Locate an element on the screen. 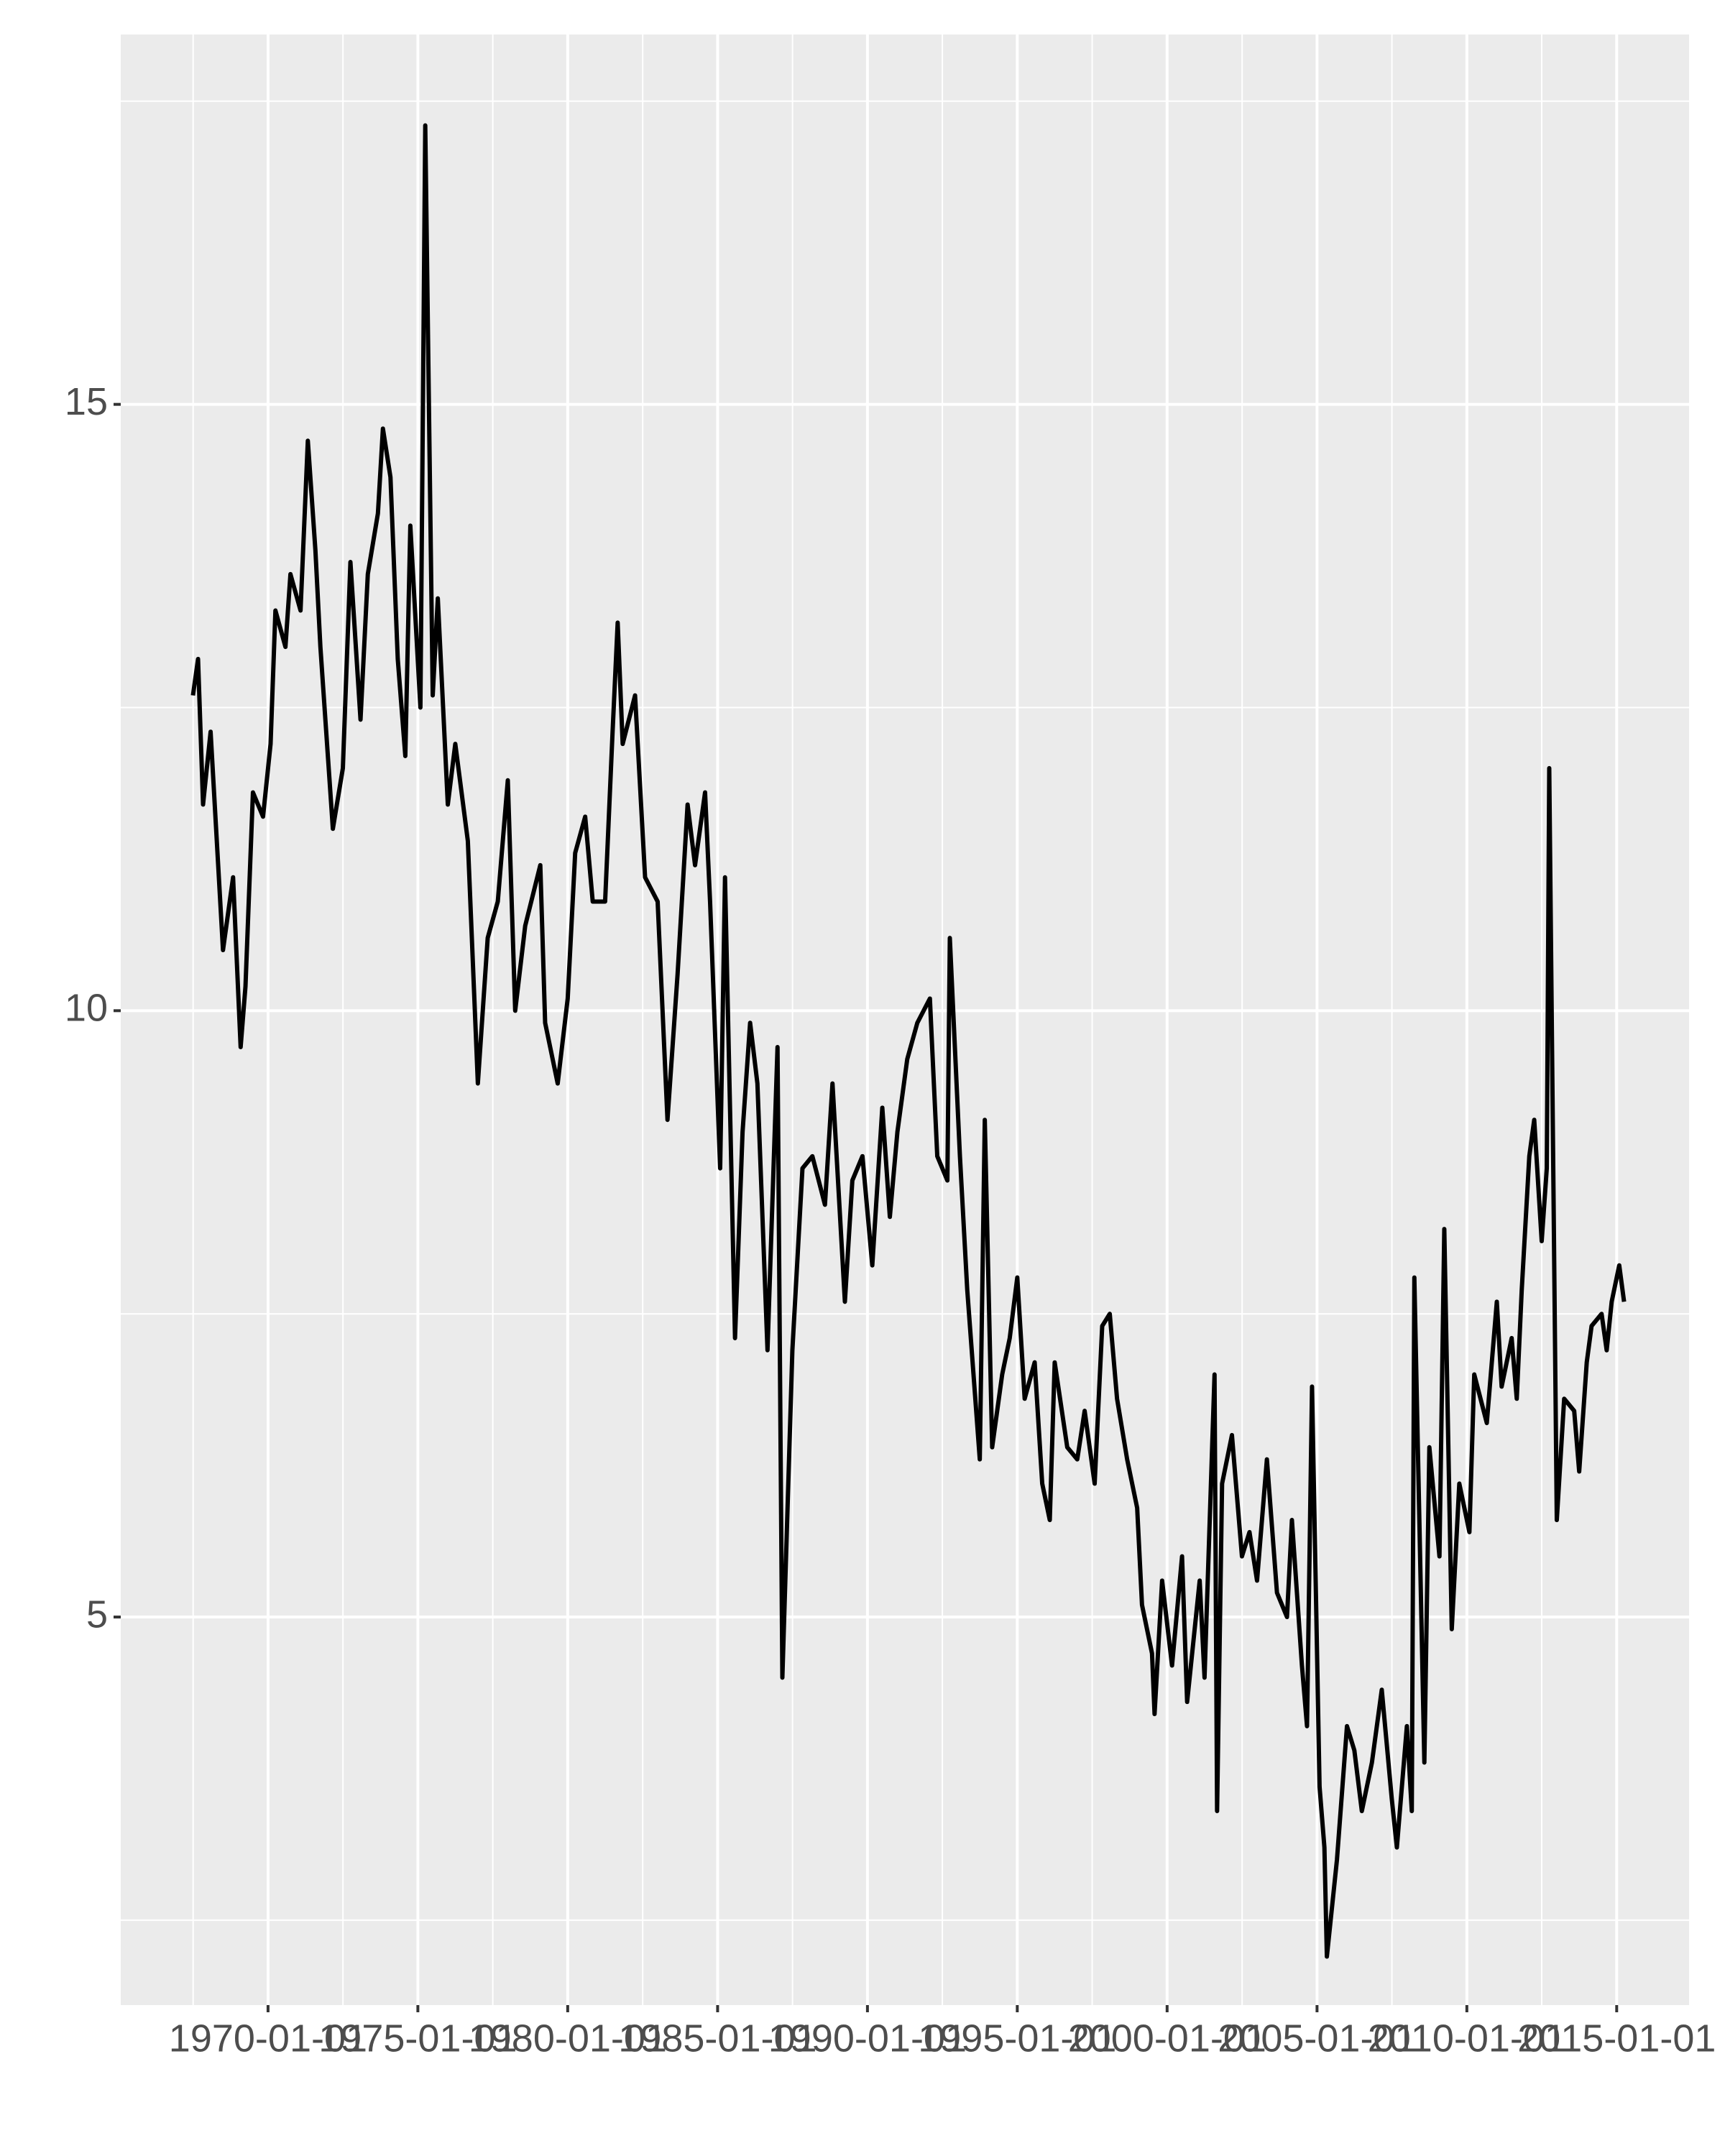  x-tick-label: 1980-01-01 is located at coordinates (568, 2038).